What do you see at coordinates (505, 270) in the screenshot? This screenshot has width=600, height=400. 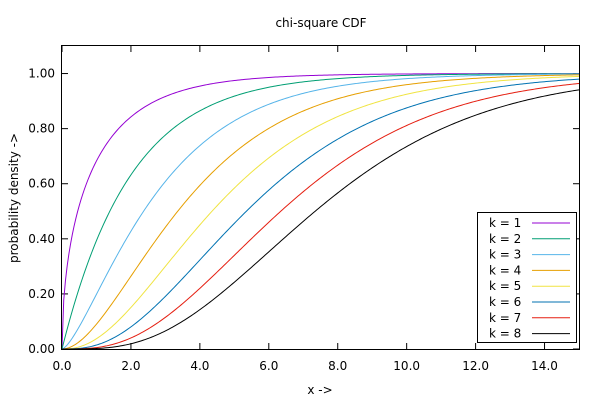 I see `legend-label: k = 4` at bounding box center [505, 270].